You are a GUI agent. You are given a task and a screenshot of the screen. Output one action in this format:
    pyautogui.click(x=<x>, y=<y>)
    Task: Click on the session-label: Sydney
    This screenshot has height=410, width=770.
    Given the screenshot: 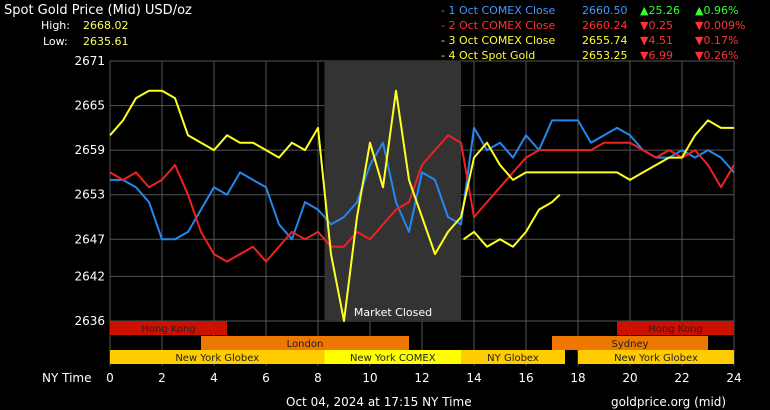 What is the action you would take?
    pyautogui.click(x=629, y=344)
    